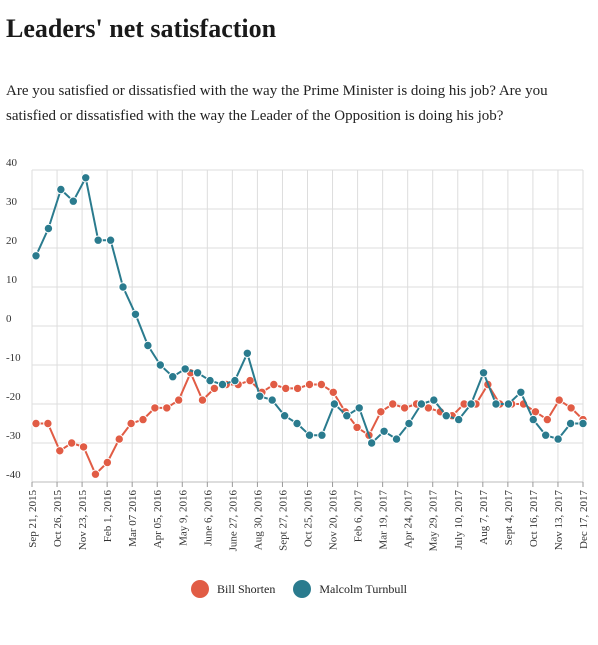 The width and height of the screenshot is (598, 645). What do you see at coordinates (108, 516) in the screenshot?
I see `x-tick-label: Feb 1, 2016` at bounding box center [108, 516].